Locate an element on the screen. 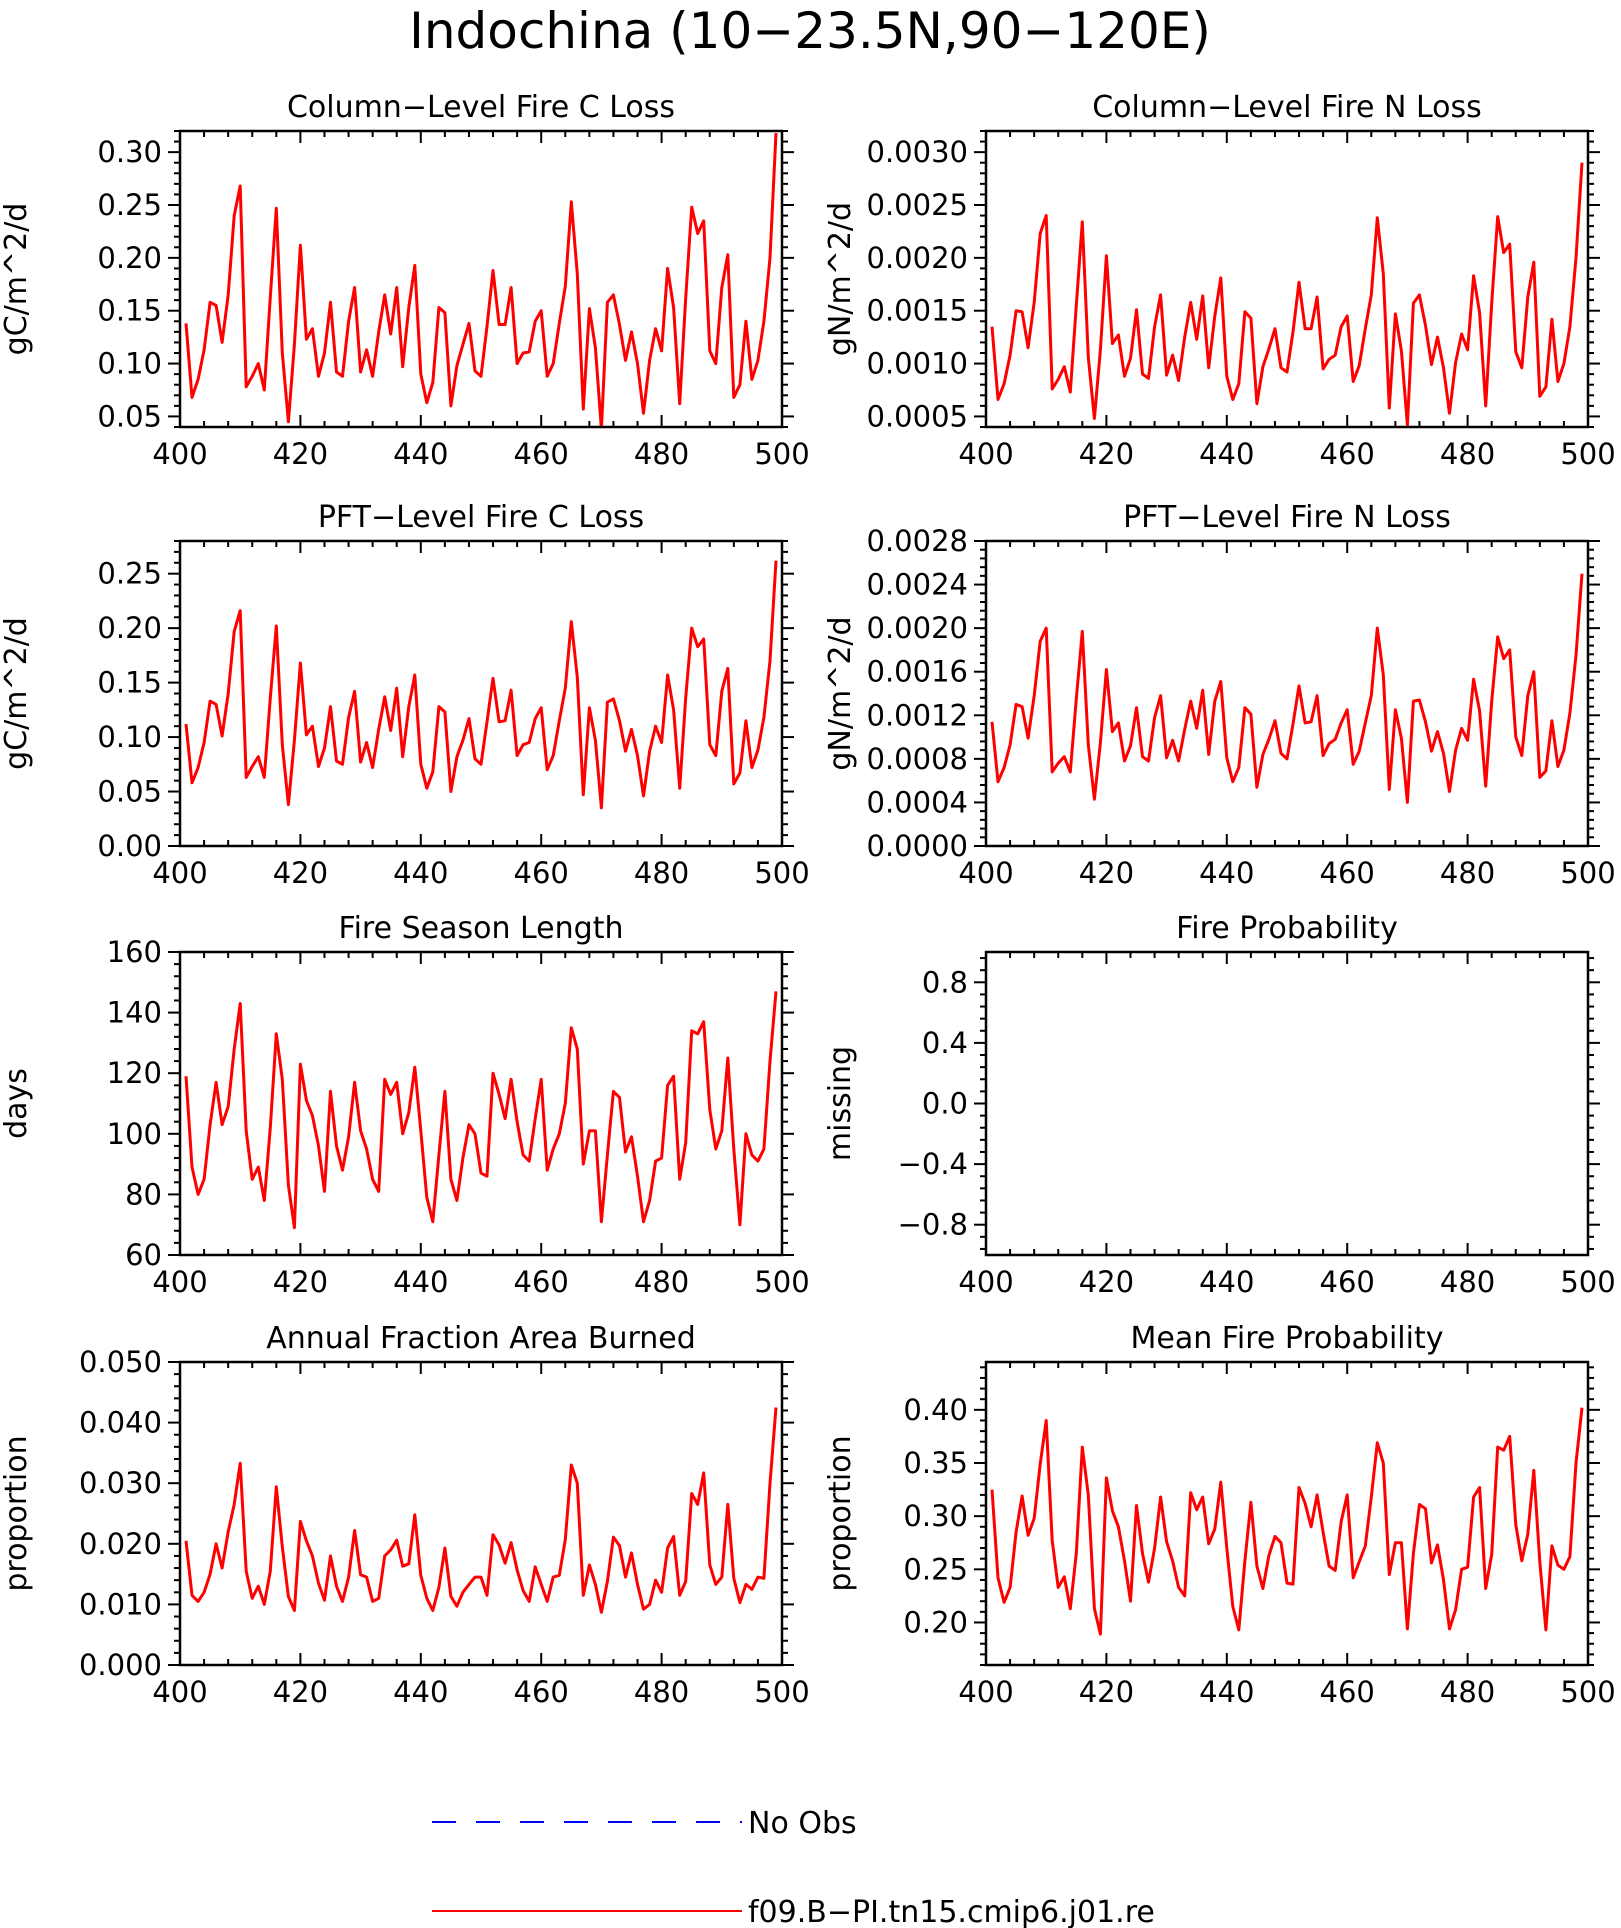  panel-title: Column−Level Fire C Loss is located at coordinates (481, 107).